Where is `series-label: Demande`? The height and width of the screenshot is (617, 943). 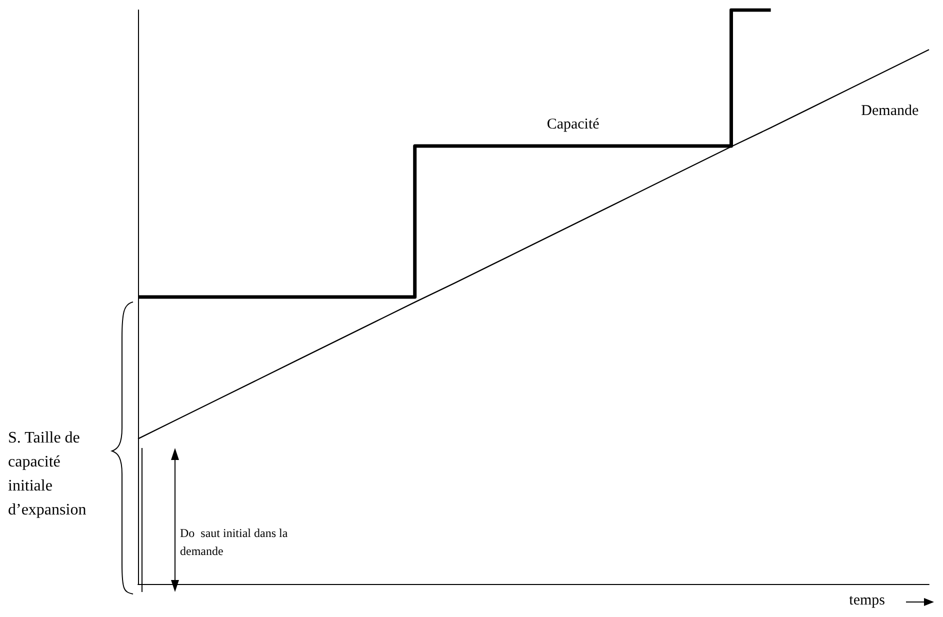
series-label: Demande is located at coordinates (890, 111).